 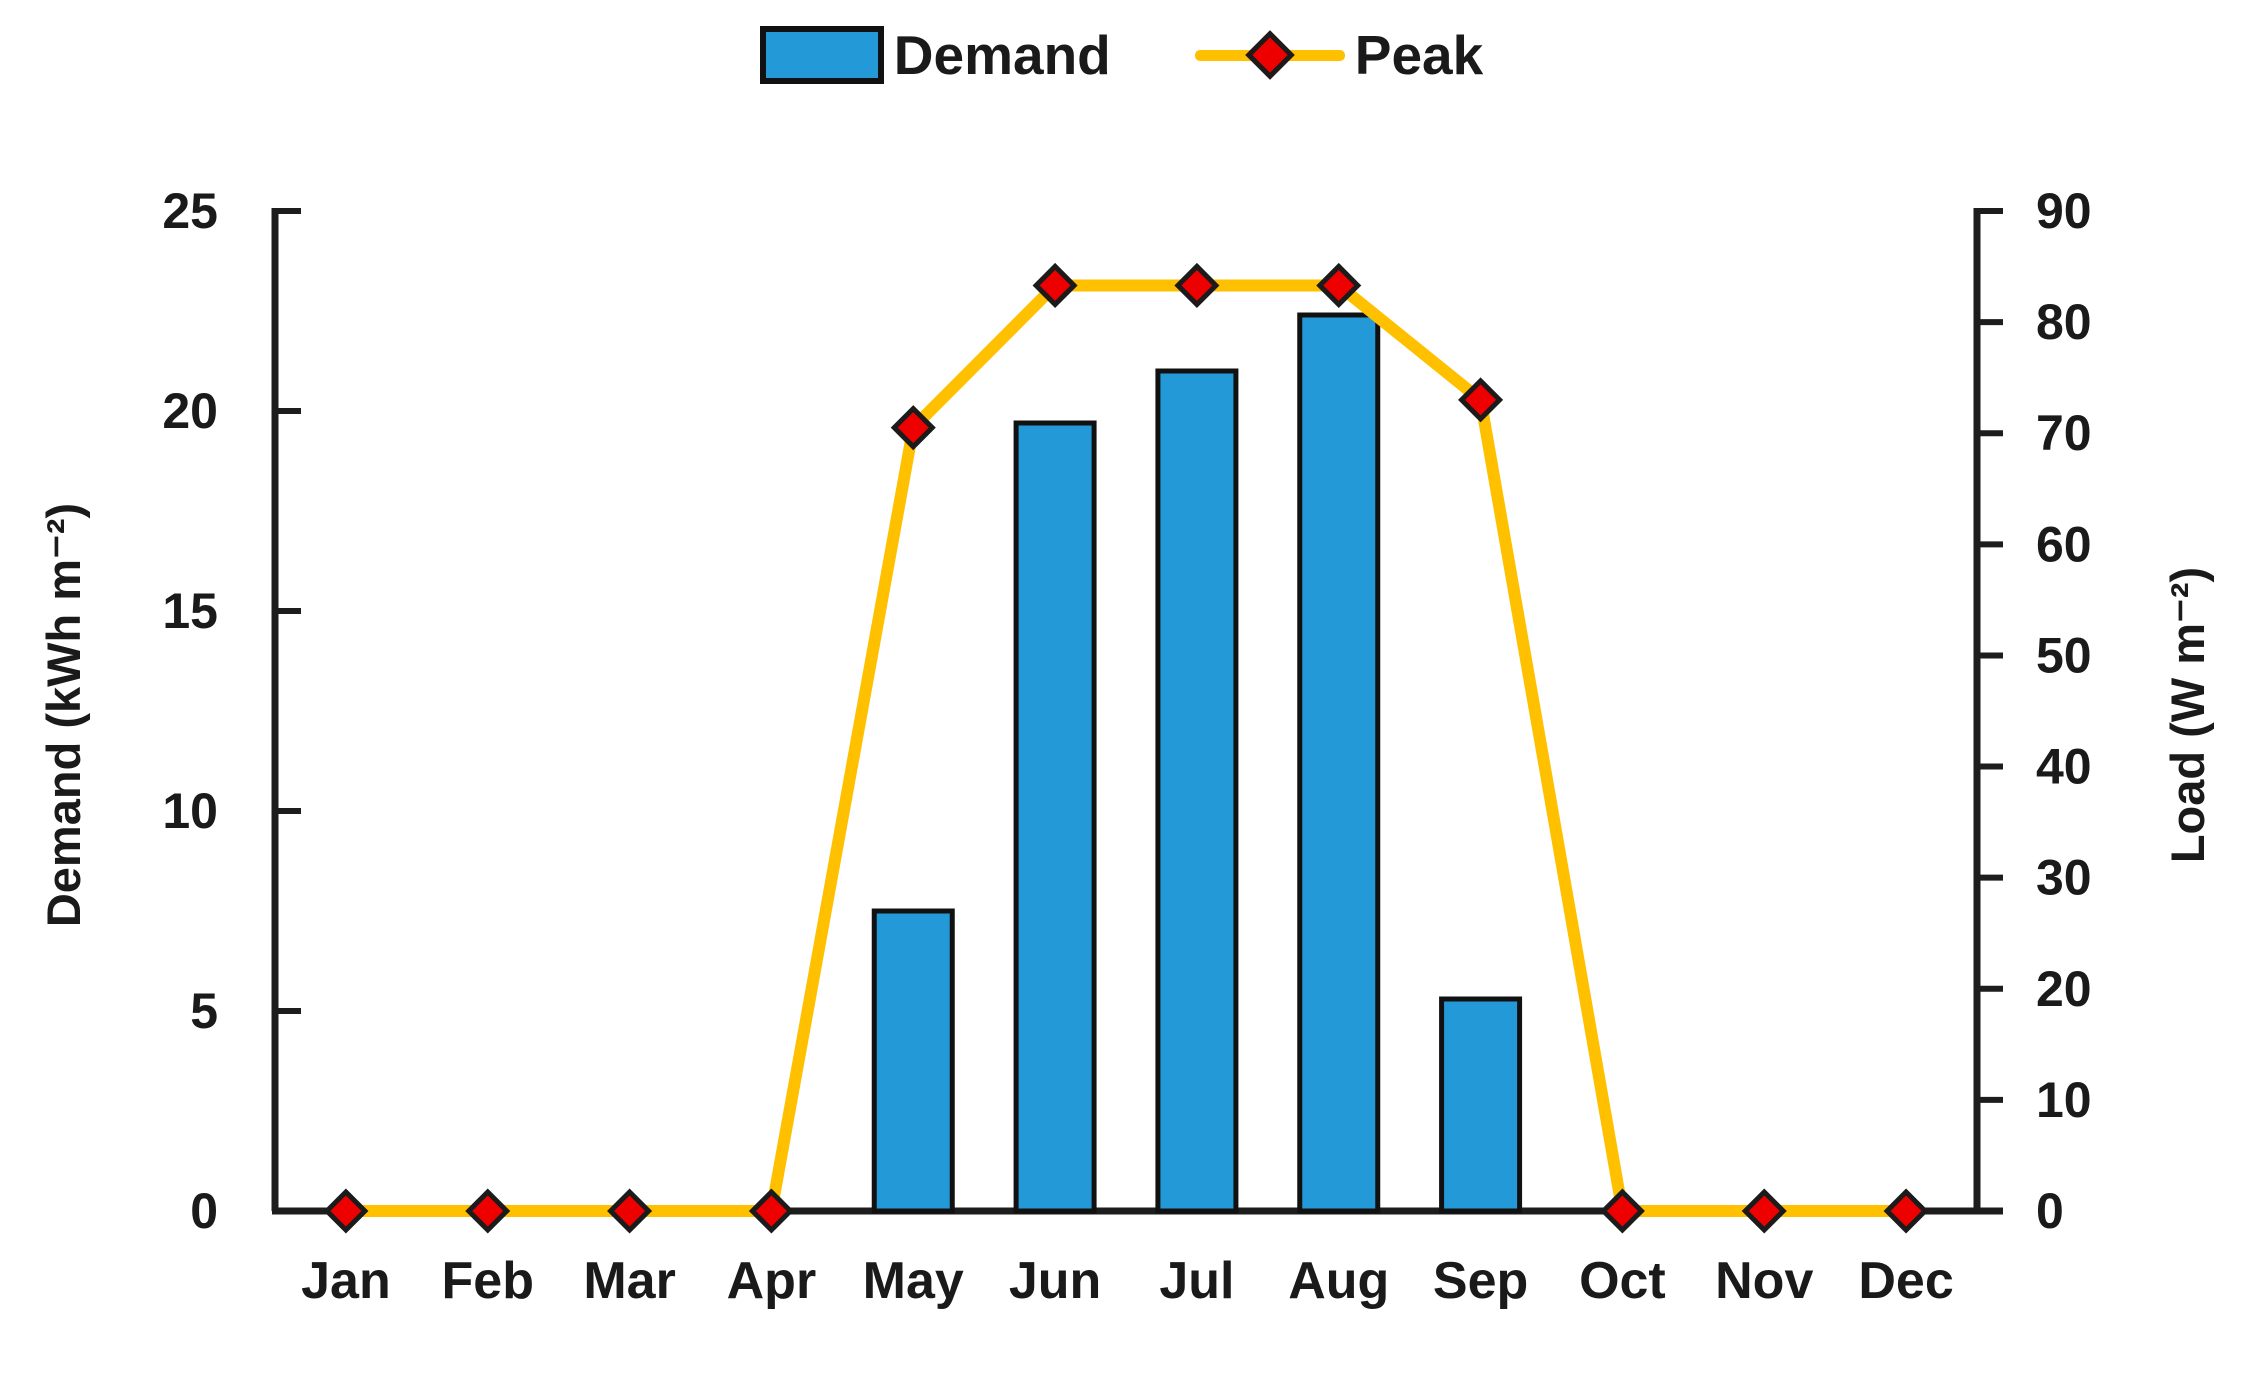 What do you see at coordinates (2064, 1100) in the screenshot?
I see `right-axis-tick-label: 10` at bounding box center [2064, 1100].